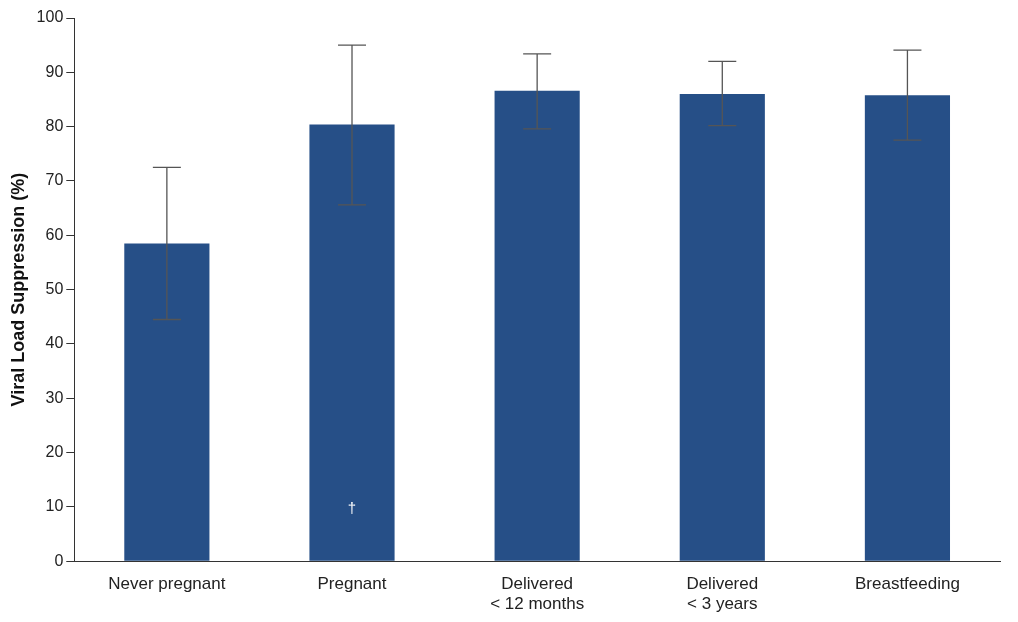  What do you see at coordinates (907, 584) in the screenshot?
I see `x-tick-label: Breastfeeding` at bounding box center [907, 584].